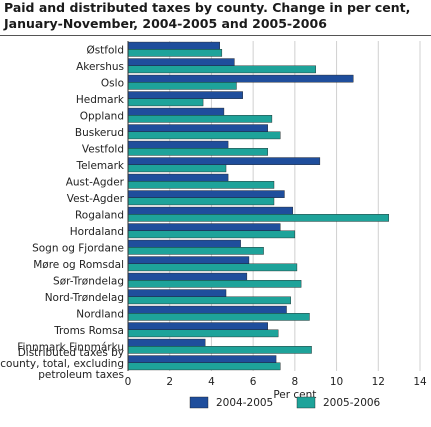 This screenshot has width=431, height=427. What do you see at coordinates (99, 133) in the screenshot?
I see `category-label: Buskerud` at bounding box center [99, 133].